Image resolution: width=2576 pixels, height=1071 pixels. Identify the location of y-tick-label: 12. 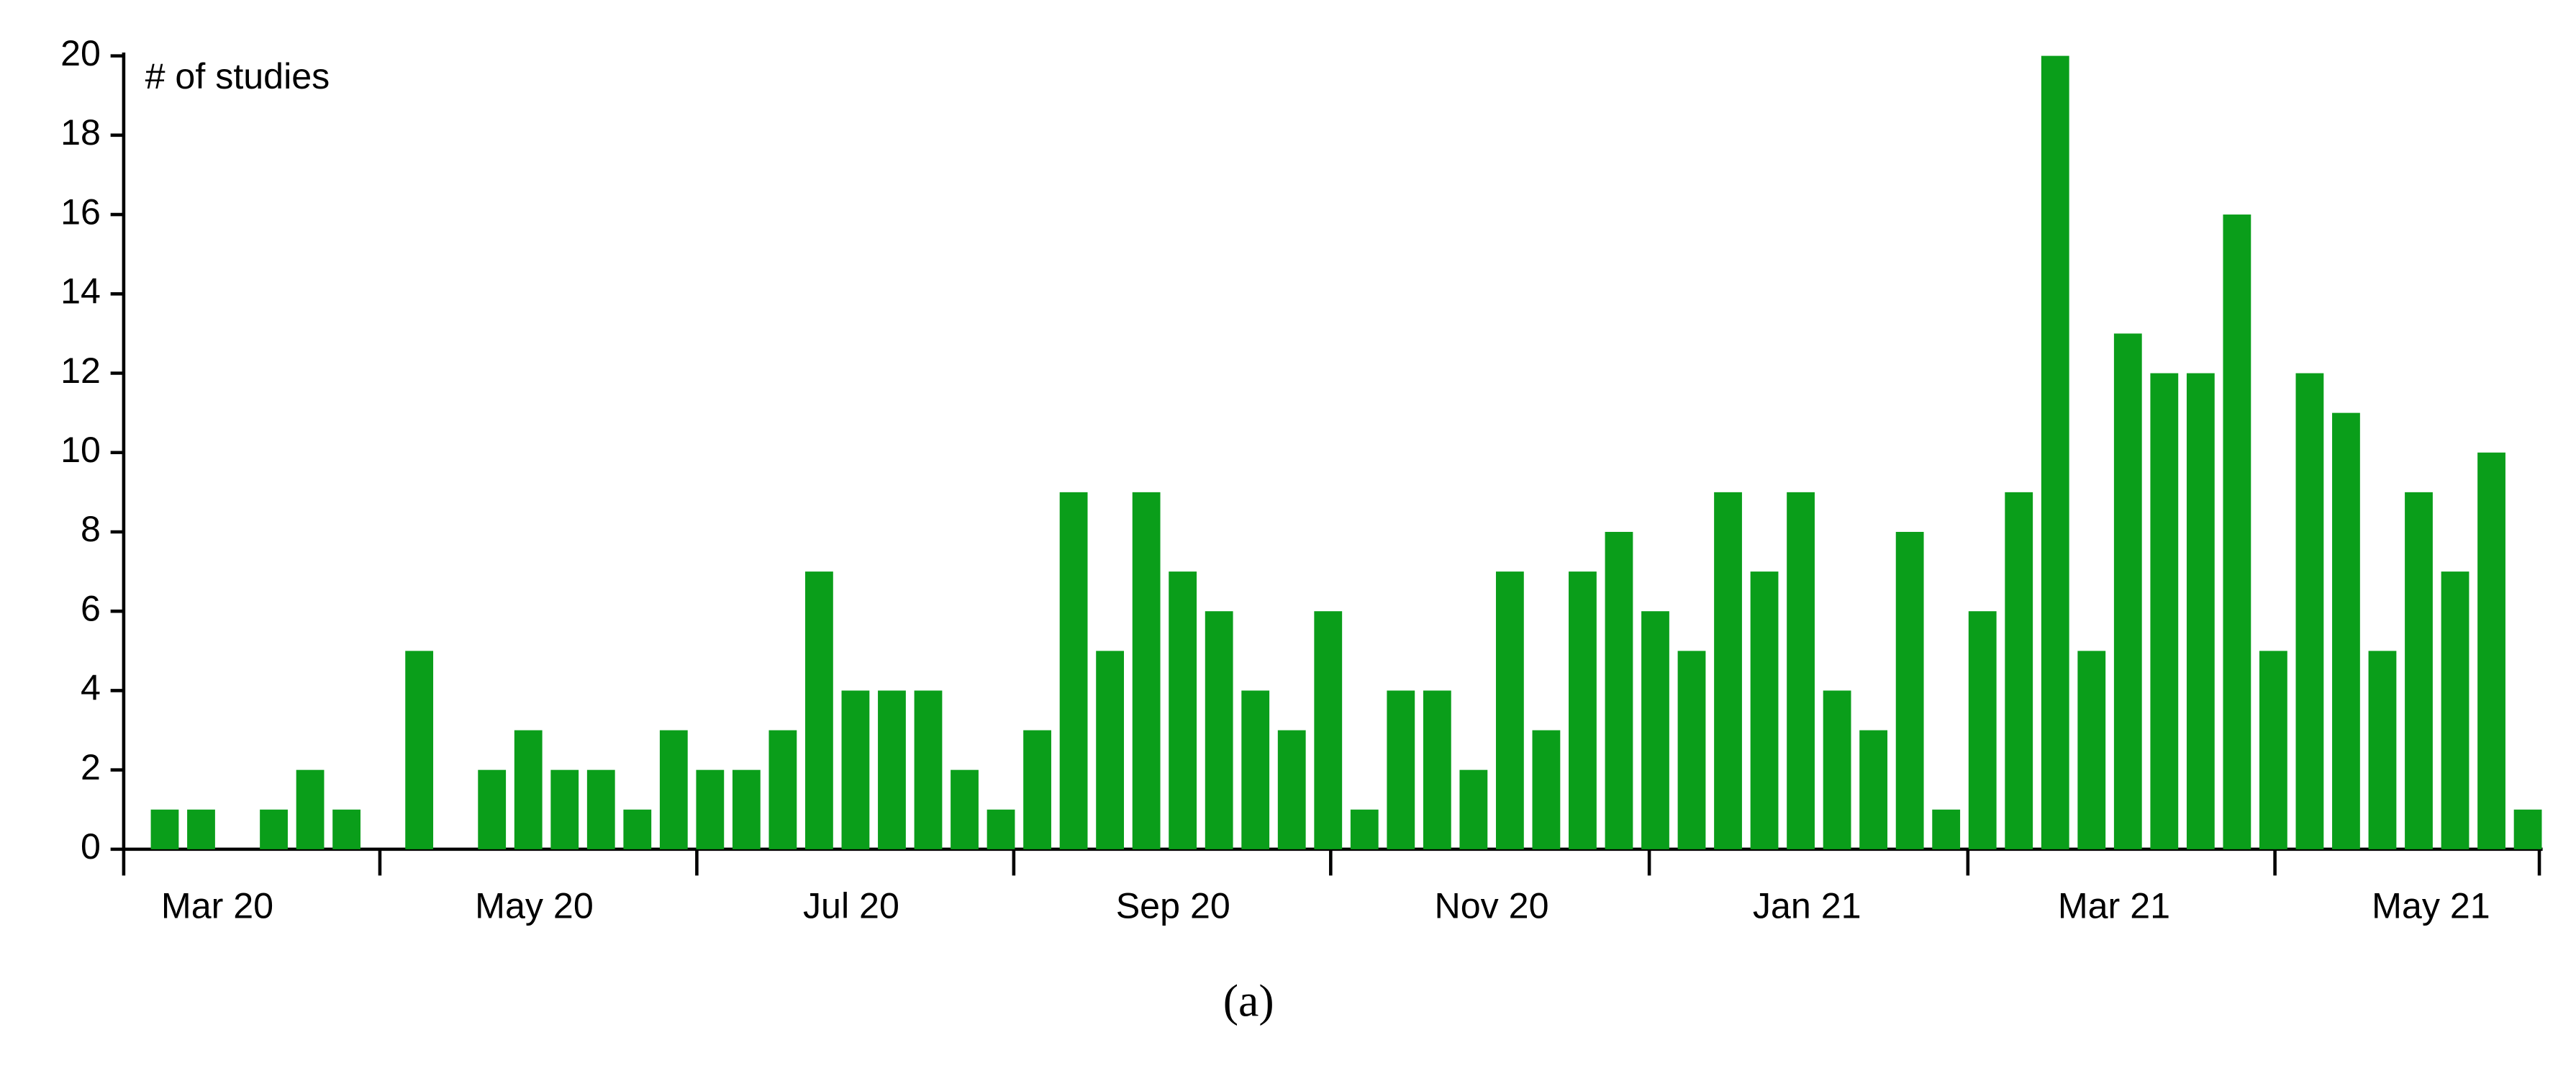
(80, 371).